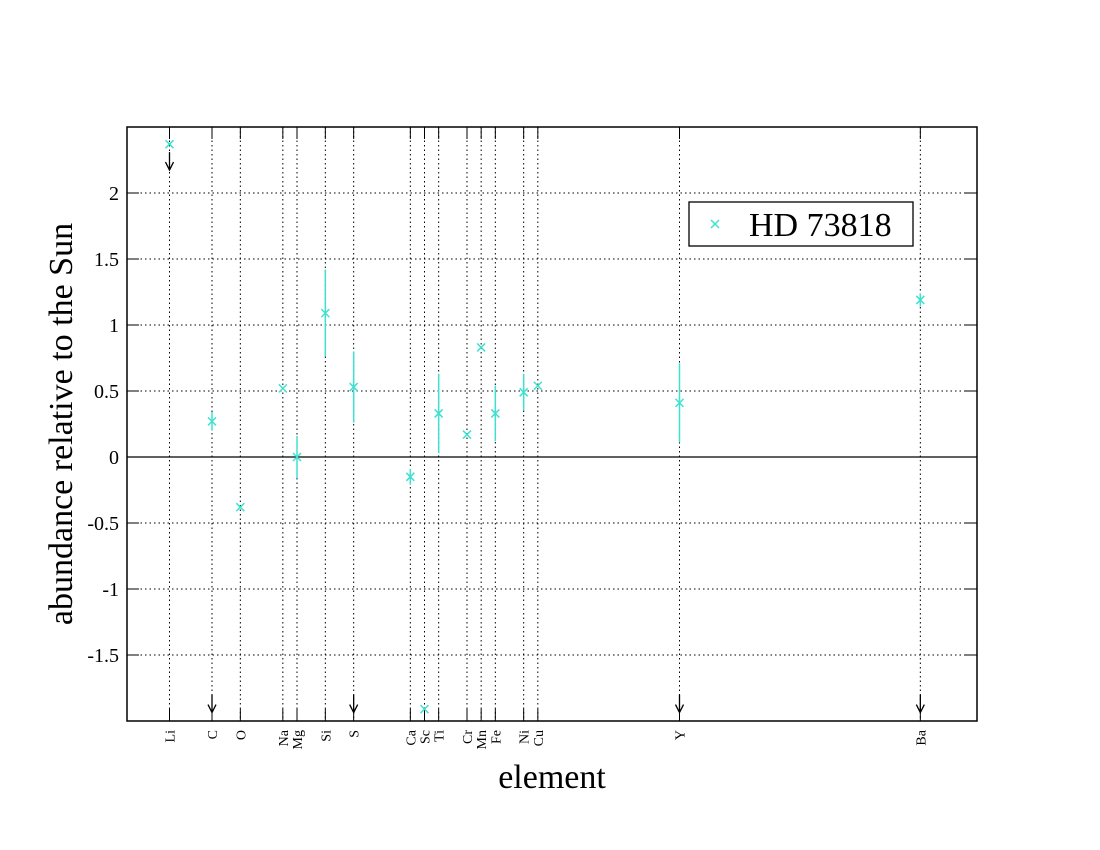  Describe the element at coordinates (213, 734) in the screenshot. I see `x-tick-label: C` at that location.